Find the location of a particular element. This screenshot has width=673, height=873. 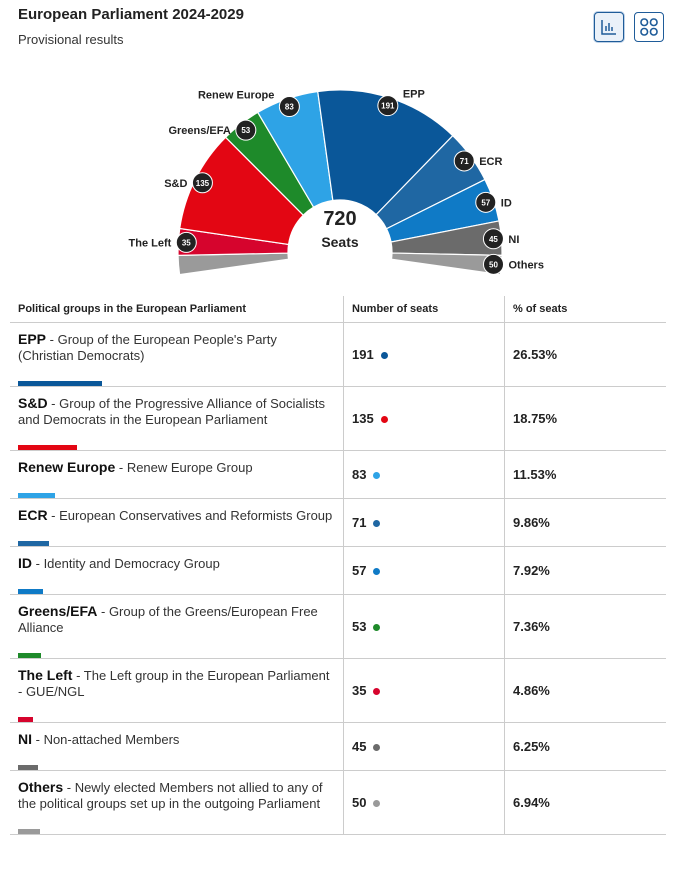

group-abbr: Renew Europe is located at coordinates (67, 467).